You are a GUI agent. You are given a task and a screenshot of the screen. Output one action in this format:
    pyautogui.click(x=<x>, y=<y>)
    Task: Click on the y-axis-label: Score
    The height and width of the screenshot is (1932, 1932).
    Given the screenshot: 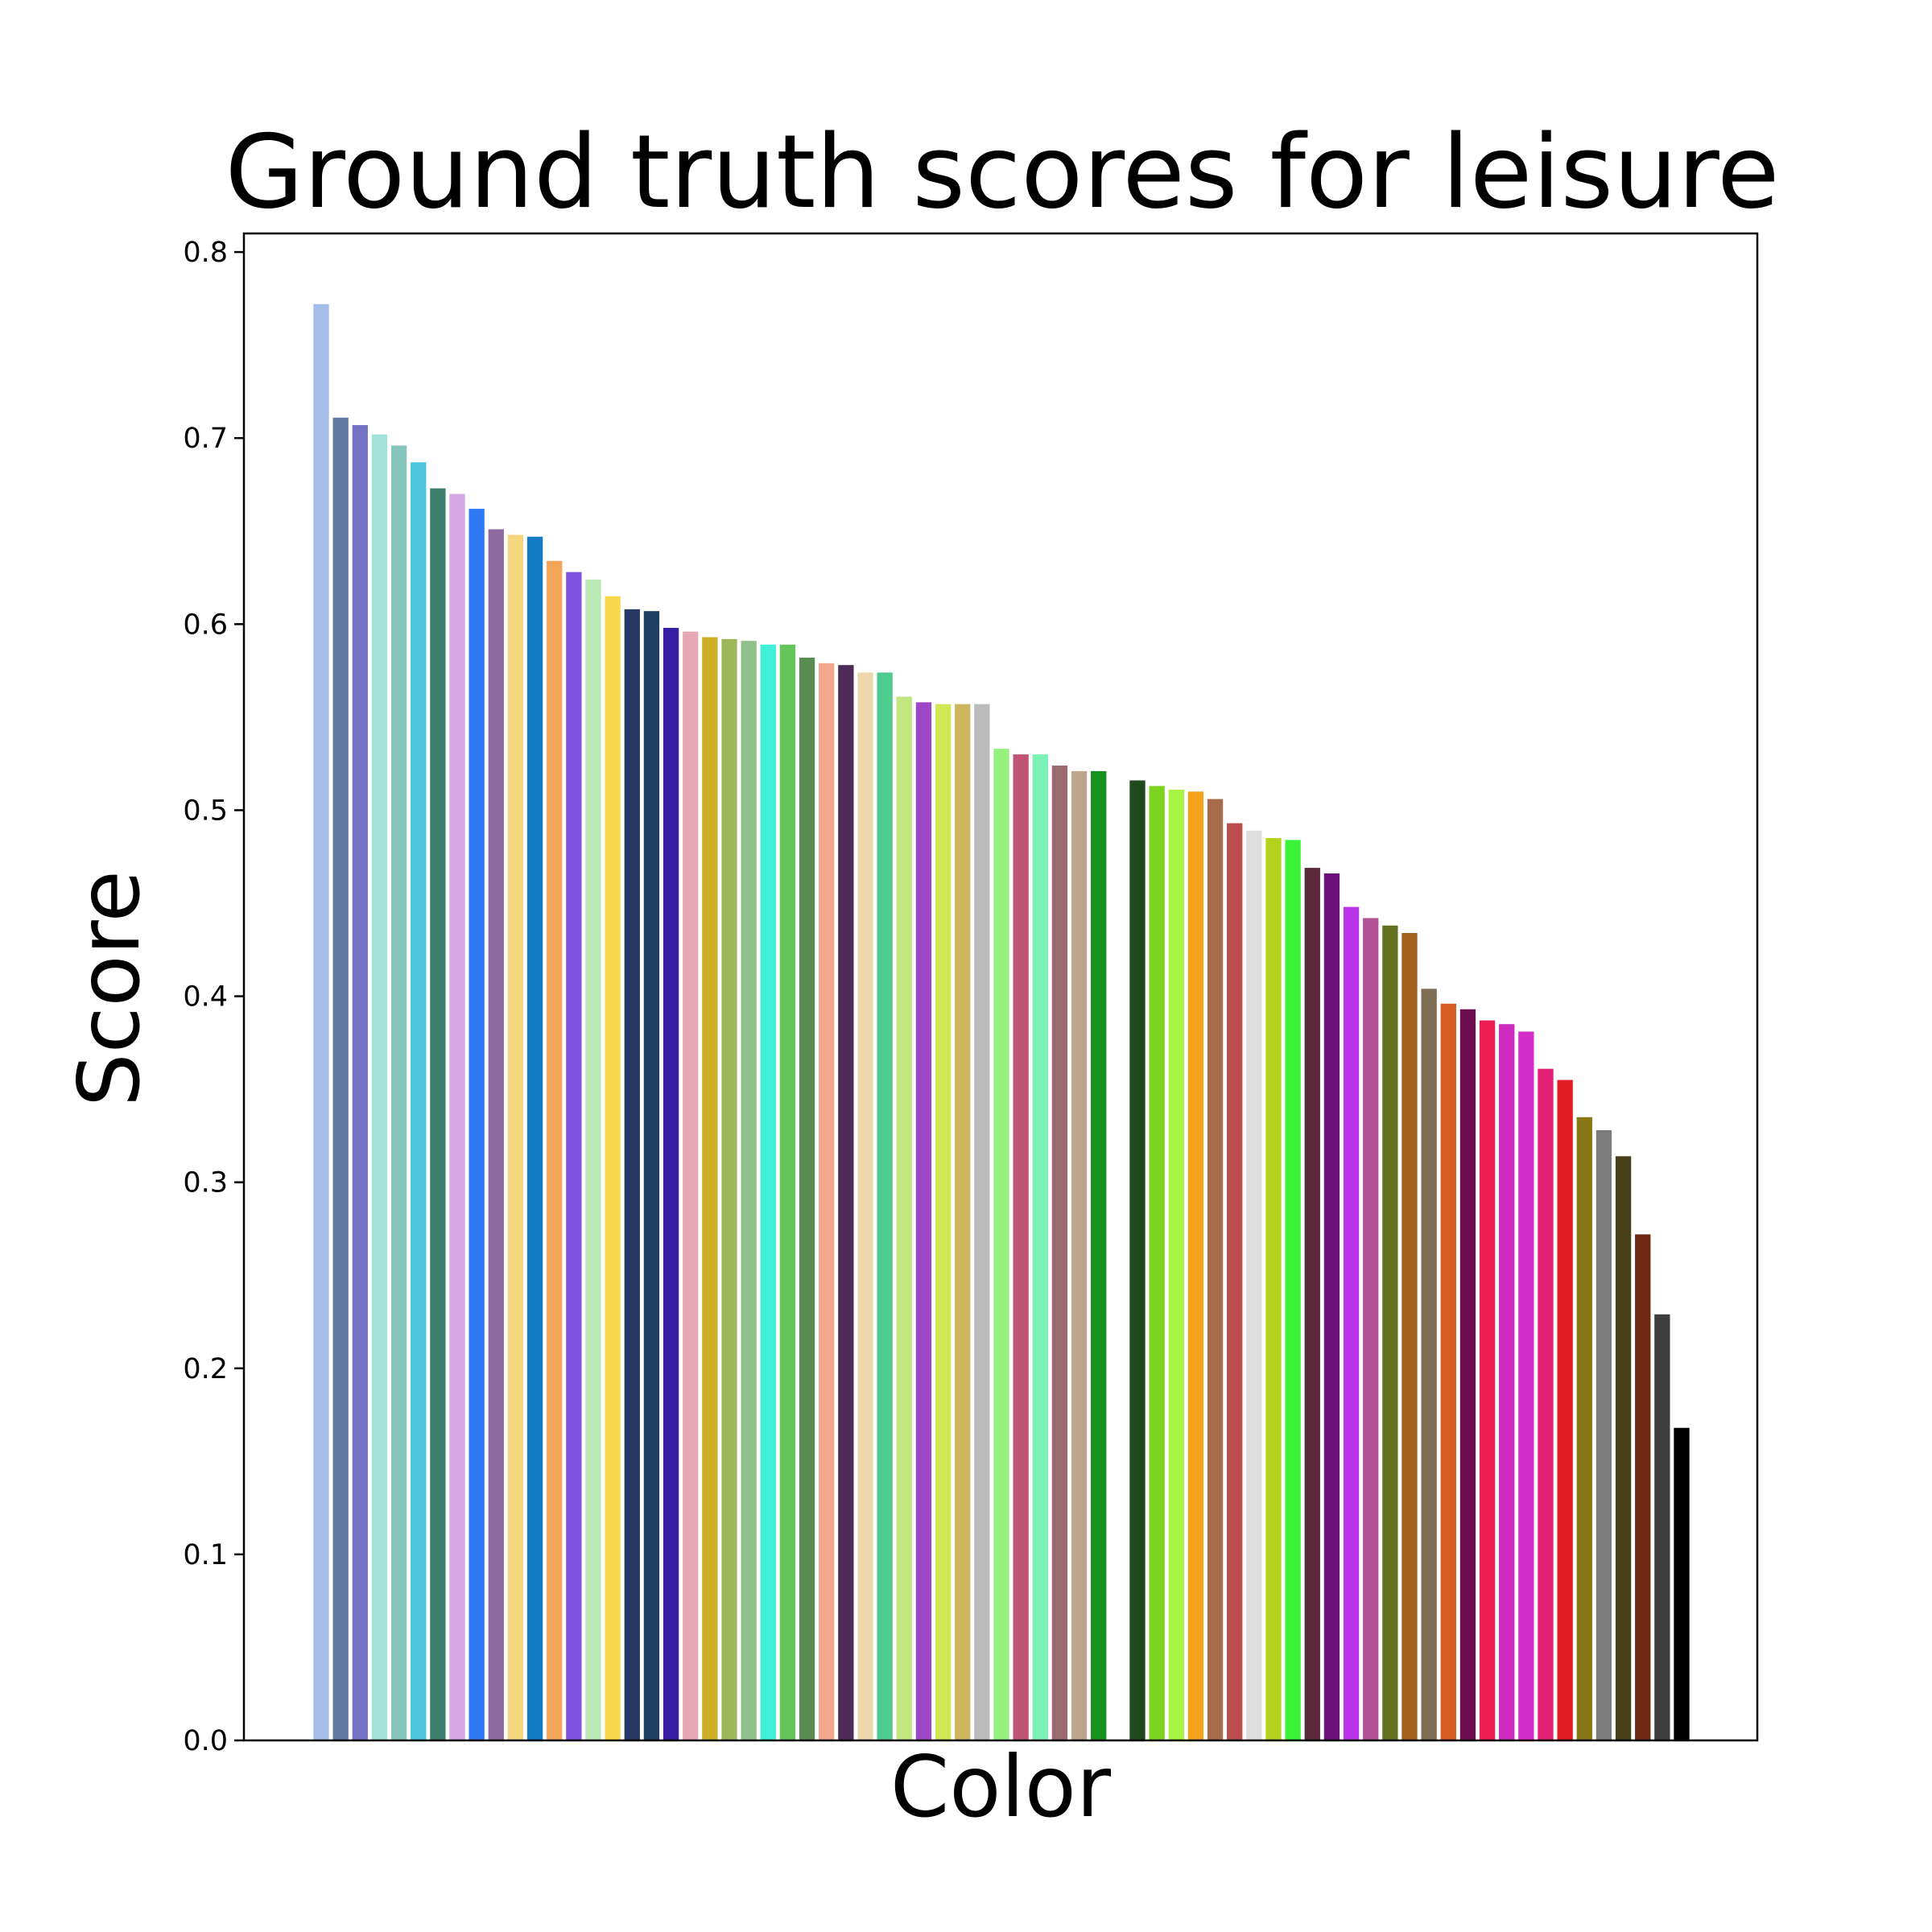 What is the action you would take?
    pyautogui.click(x=109, y=988)
    